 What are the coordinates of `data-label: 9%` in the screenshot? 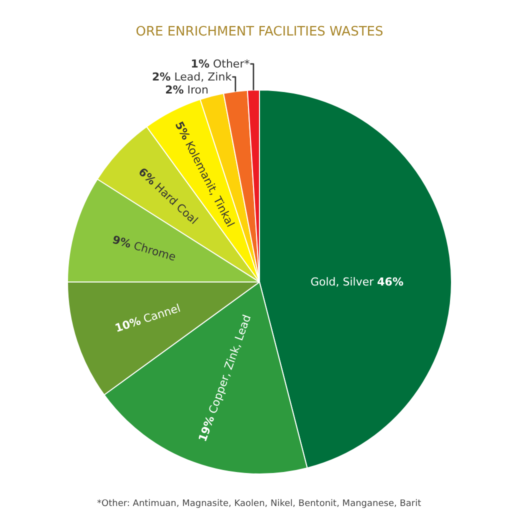 It's located at (121, 242).